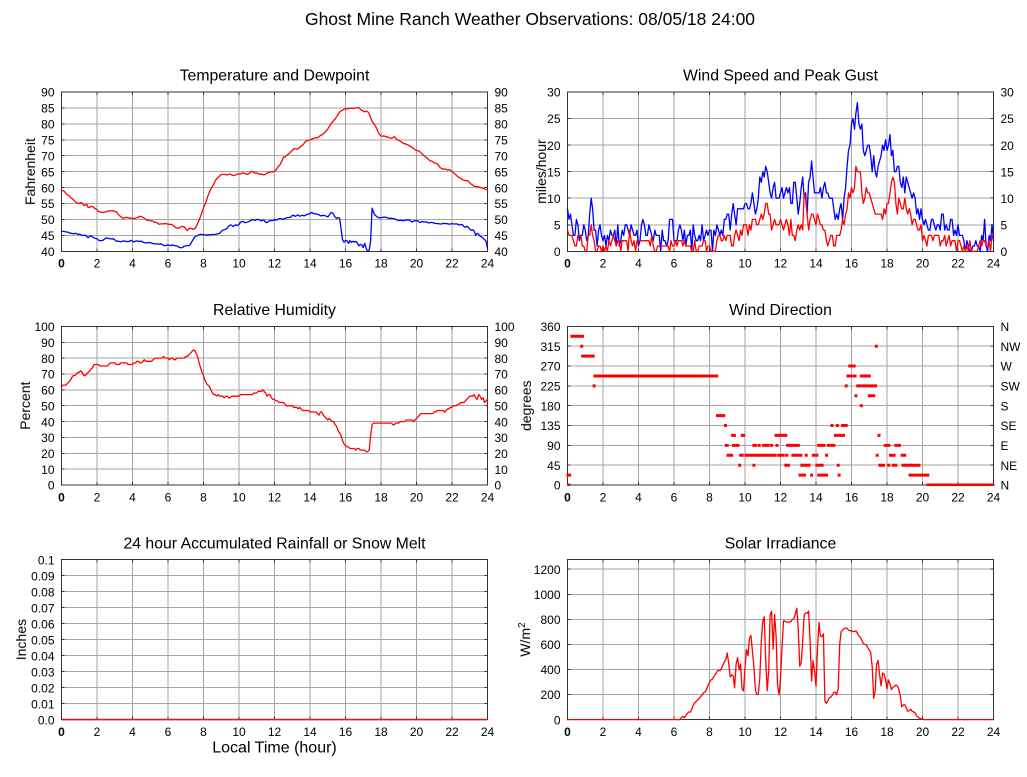 Image resolution: width=1027 pixels, height=777 pixels. What do you see at coordinates (502, 204) in the screenshot?
I see `svg-text: 55` at bounding box center [502, 204].